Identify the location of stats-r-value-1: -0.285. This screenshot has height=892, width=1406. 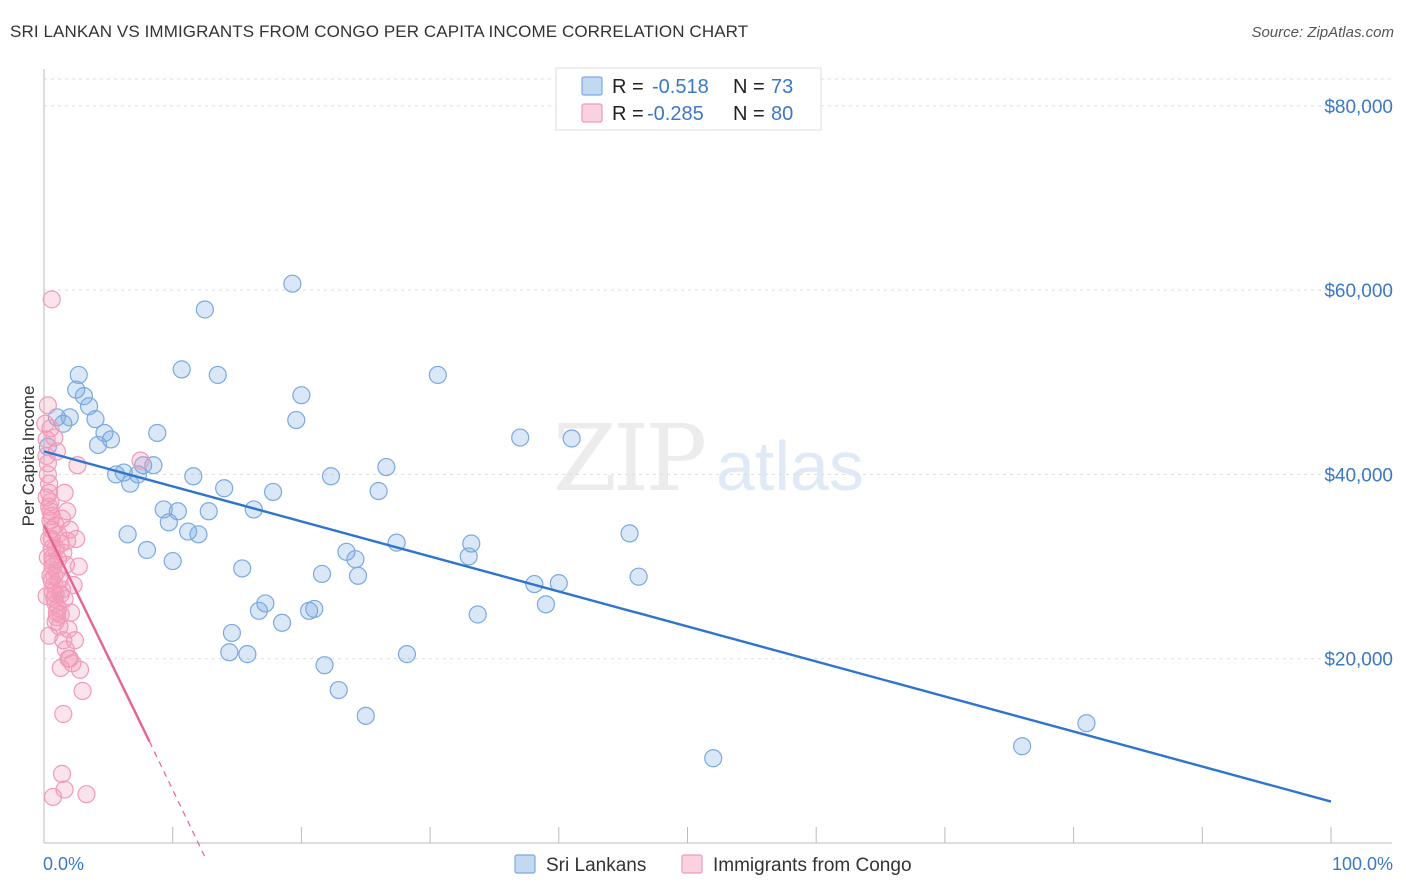
(675, 114).